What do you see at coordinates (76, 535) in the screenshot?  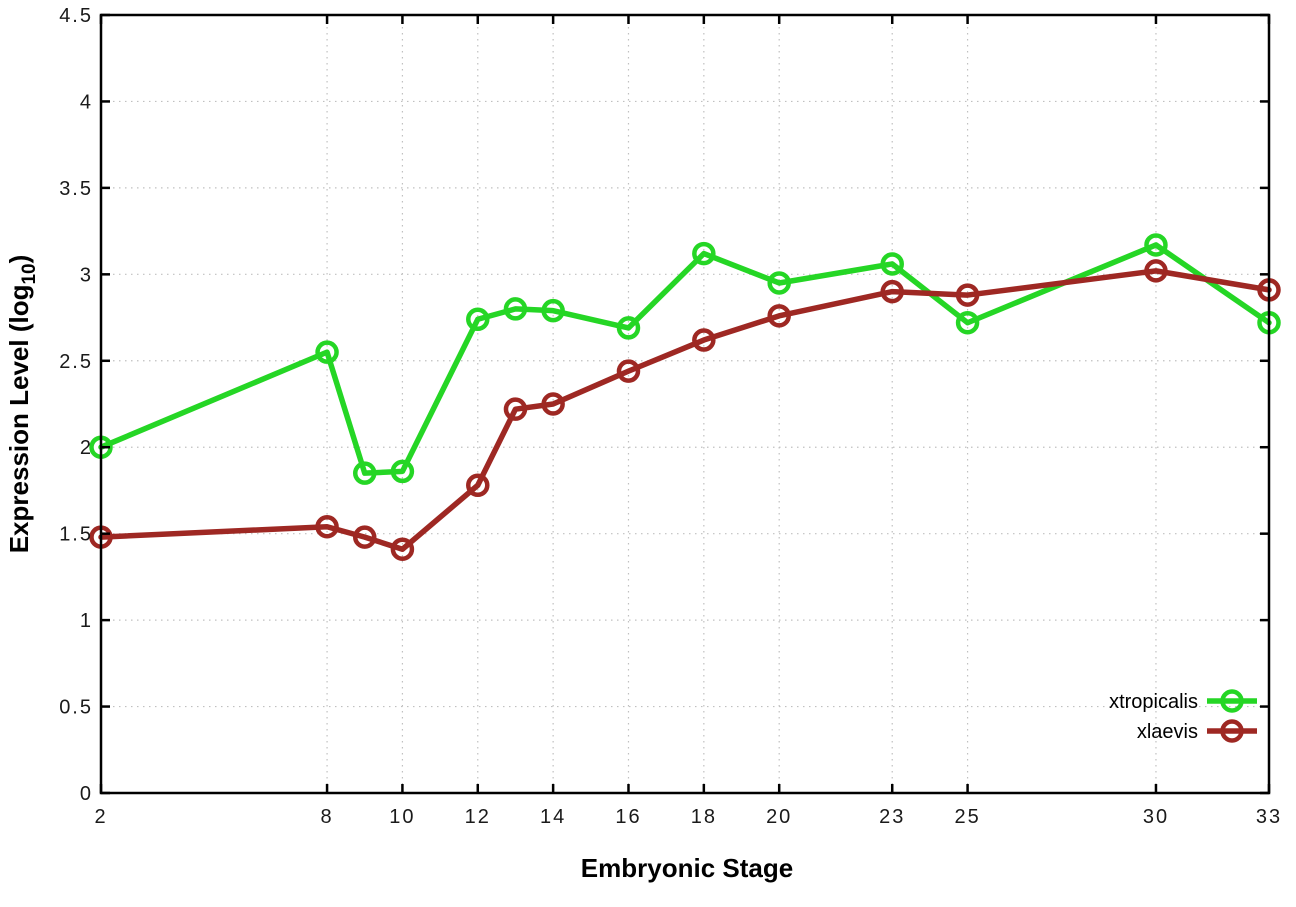 I see `y-tick-label: 1.5` at bounding box center [76, 535].